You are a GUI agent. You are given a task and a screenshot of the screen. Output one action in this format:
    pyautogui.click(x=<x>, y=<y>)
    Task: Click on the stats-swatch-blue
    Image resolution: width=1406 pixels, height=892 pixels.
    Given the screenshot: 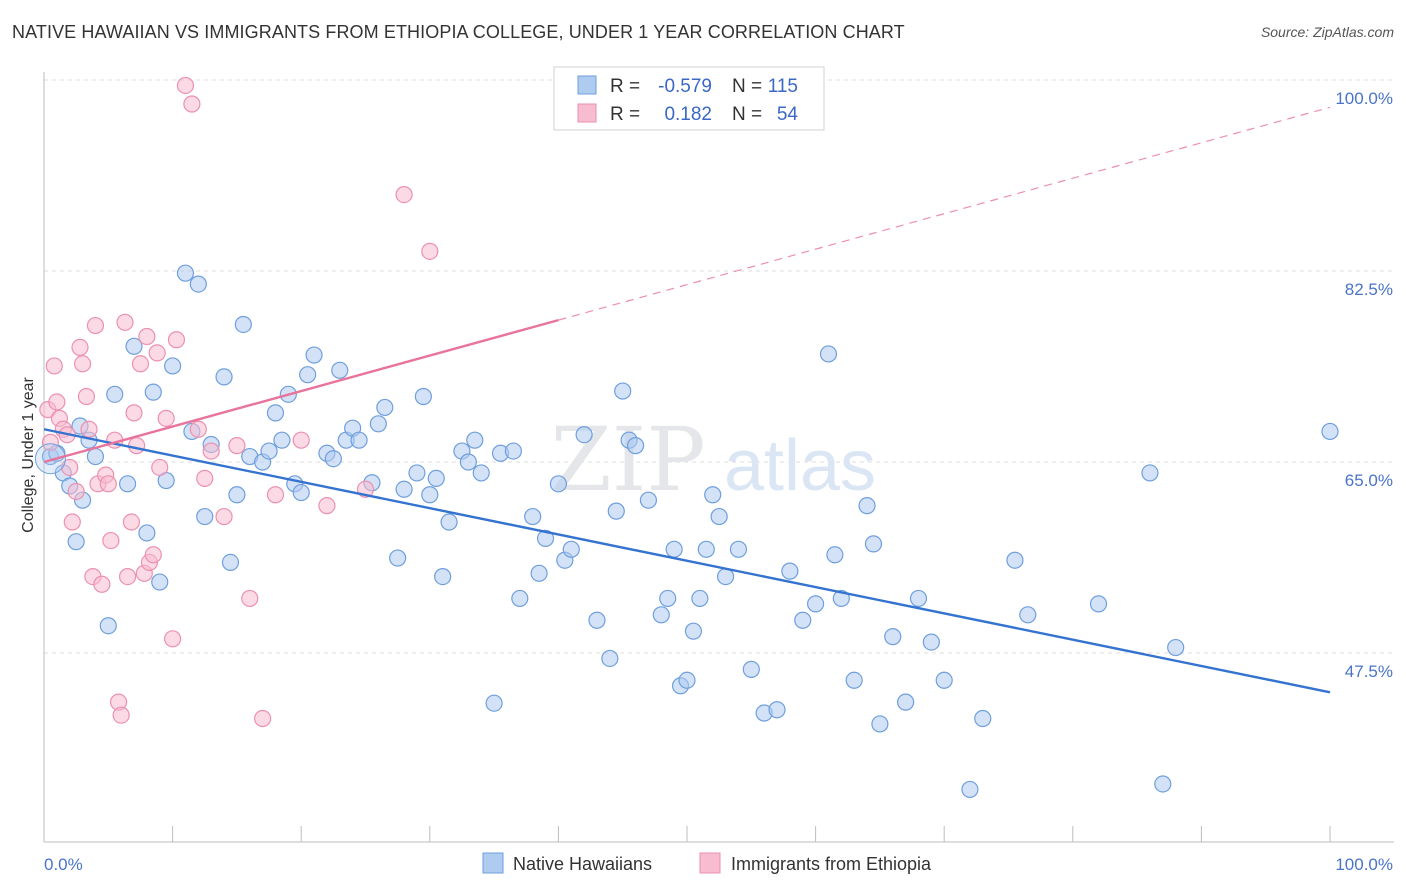 What is the action you would take?
    pyautogui.click(x=587, y=85)
    